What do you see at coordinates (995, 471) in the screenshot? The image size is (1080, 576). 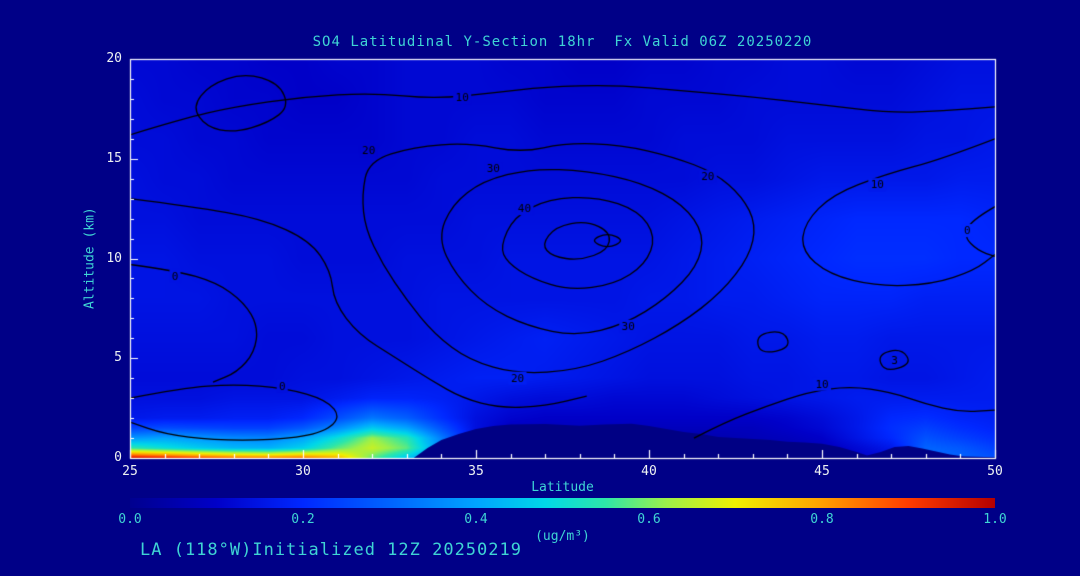 I see `x-tick-label: 50` at bounding box center [995, 471].